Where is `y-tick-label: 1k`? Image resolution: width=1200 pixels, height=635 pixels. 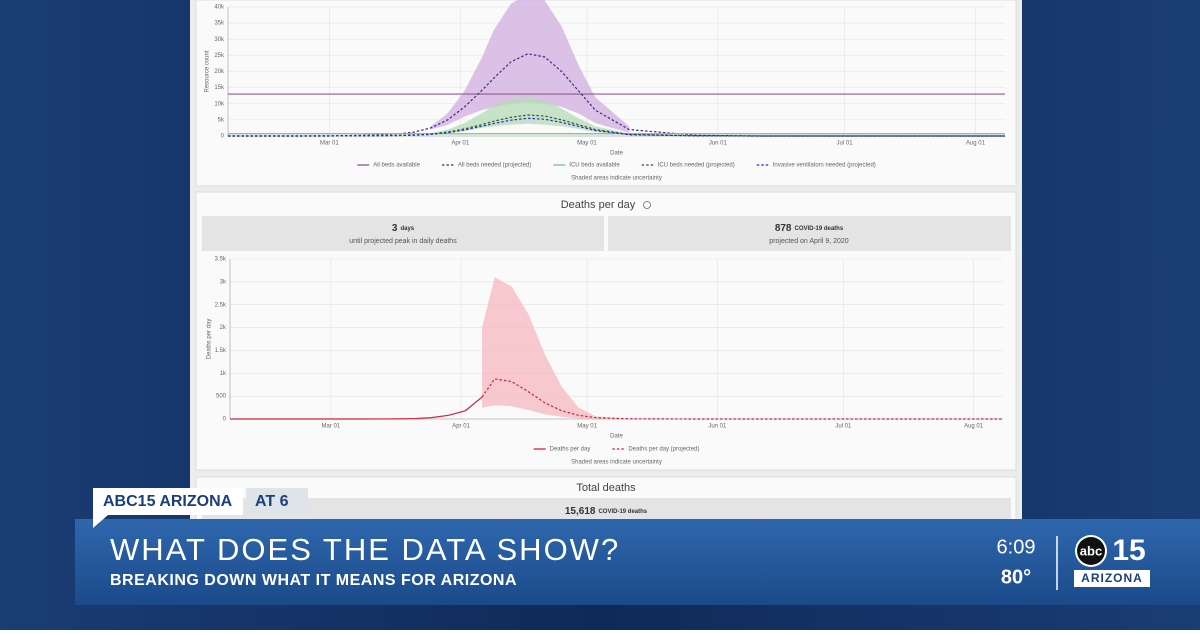
y-tick-label: 1k is located at coordinates (223, 374).